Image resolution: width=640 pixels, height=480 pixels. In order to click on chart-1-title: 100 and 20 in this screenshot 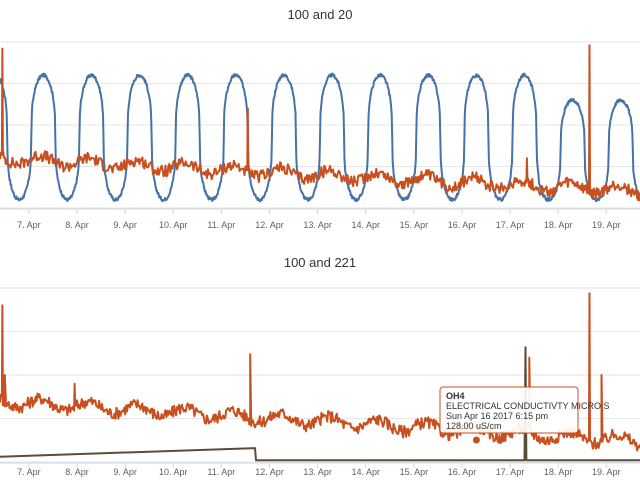, I will do `click(319, 14)`.